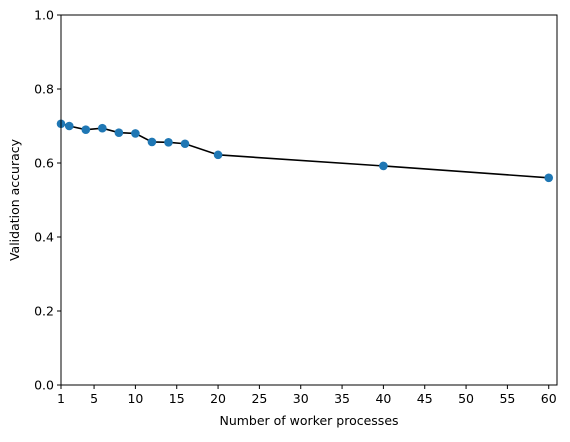 The height and width of the screenshot is (442, 570). What do you see at coordinates (342, 398) in the screenshot?
I see `x-tick-label: 35` at bounding box center [342, 398].